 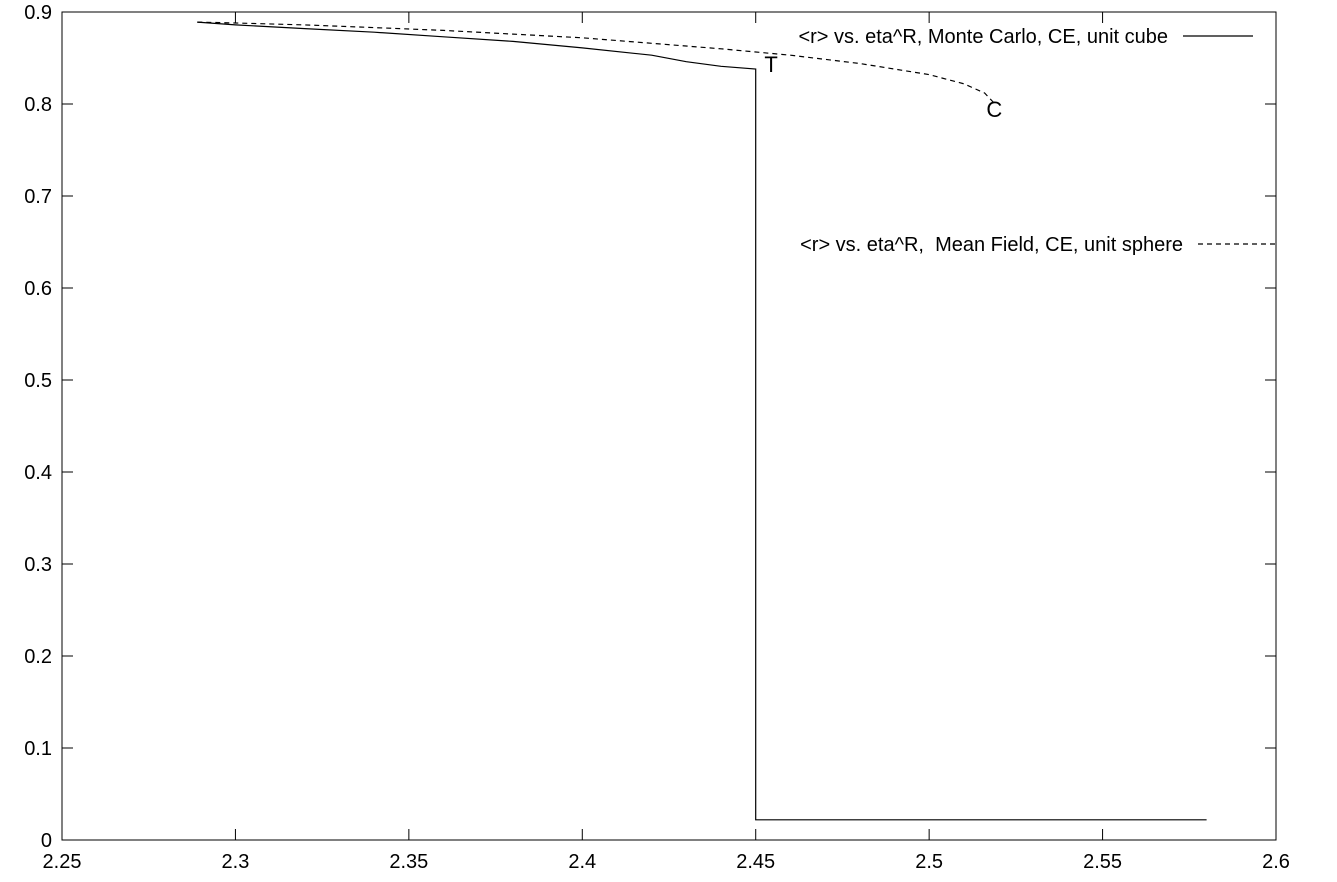 What do you see at coordinates (883, 87) in the screenshot?
I see `chart-annotations: TC` at bounding box center [883, 87].